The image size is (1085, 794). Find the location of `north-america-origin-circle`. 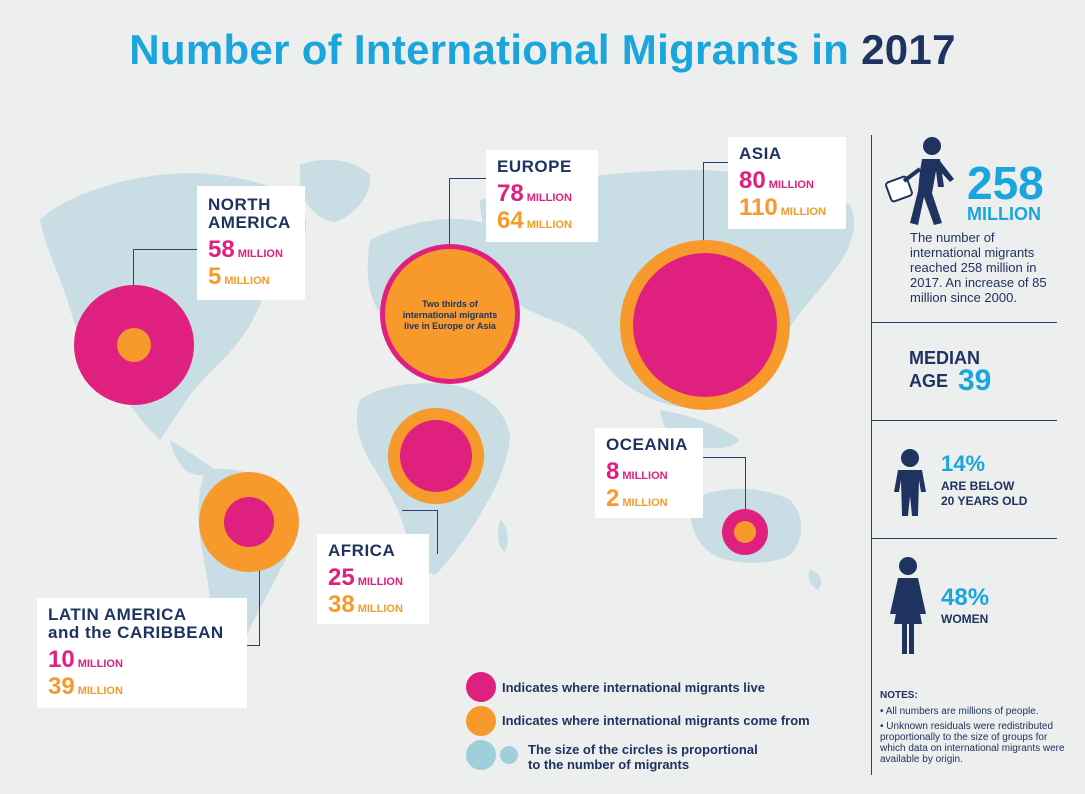

north-america-origin-circle is located at coordinates (134, 345).